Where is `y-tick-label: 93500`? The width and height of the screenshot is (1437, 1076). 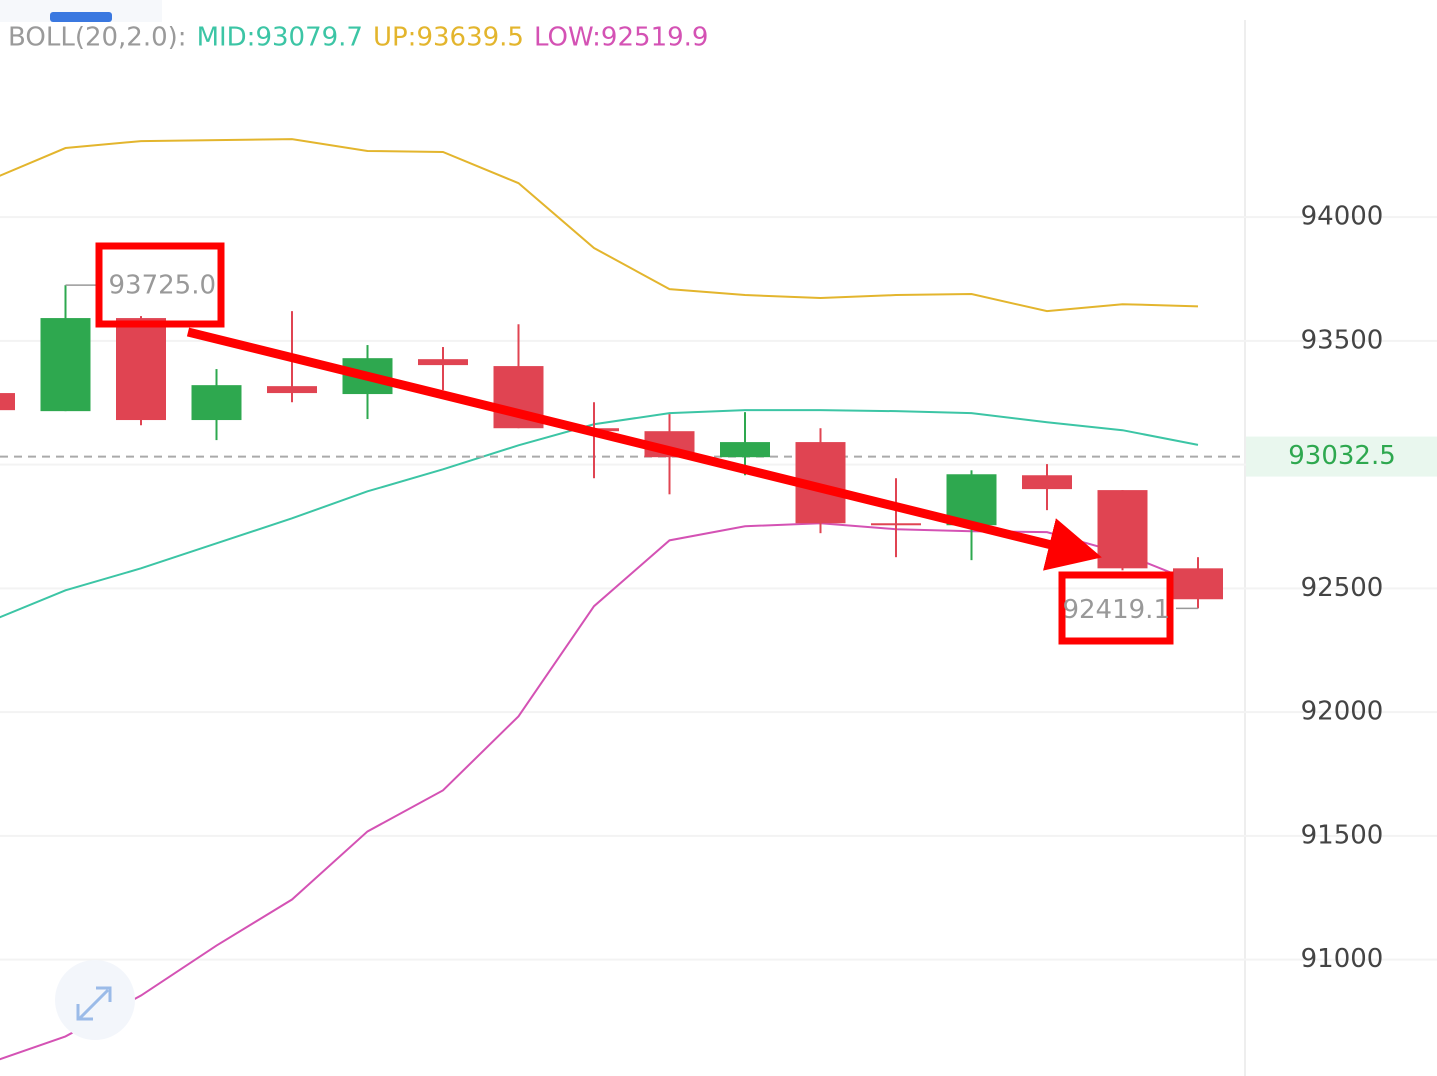
y-tick-label: 93500 is located at coordinates (1342, 340).